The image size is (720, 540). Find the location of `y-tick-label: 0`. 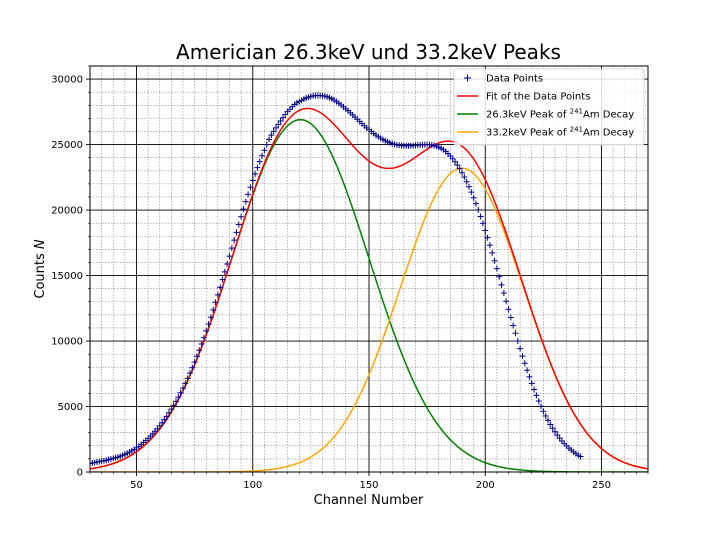

y-tick-label: 0 is located at coordinates (80, 473).